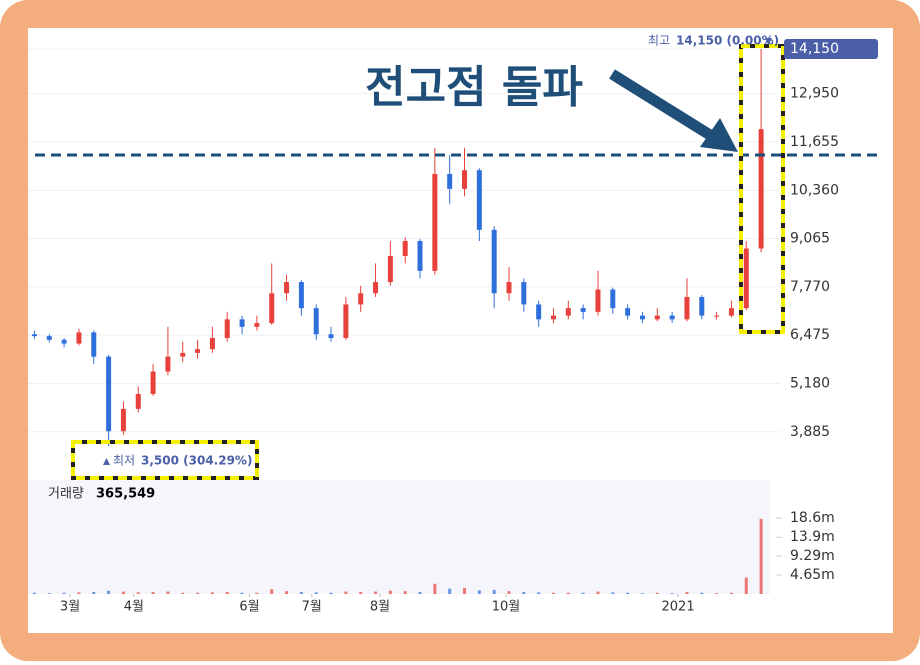  I want to click on y-tick-label: 12,950, so click(814, 94).